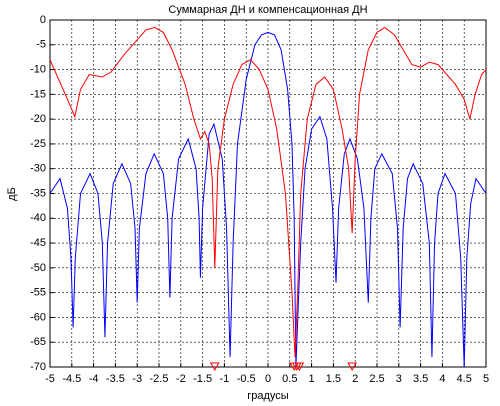  Describe the element at coordinates (159, 379) in the screenshot. I see `x-tick-label: -2.5` at that location.